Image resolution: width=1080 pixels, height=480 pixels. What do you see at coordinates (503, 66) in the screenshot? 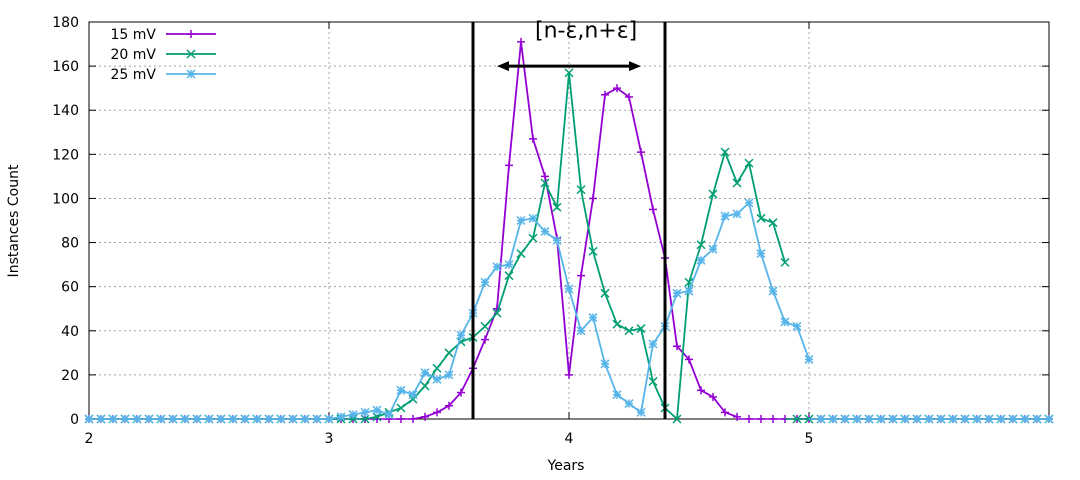
I see `interval-arrow-head-left` at bounding box center [503, 66].